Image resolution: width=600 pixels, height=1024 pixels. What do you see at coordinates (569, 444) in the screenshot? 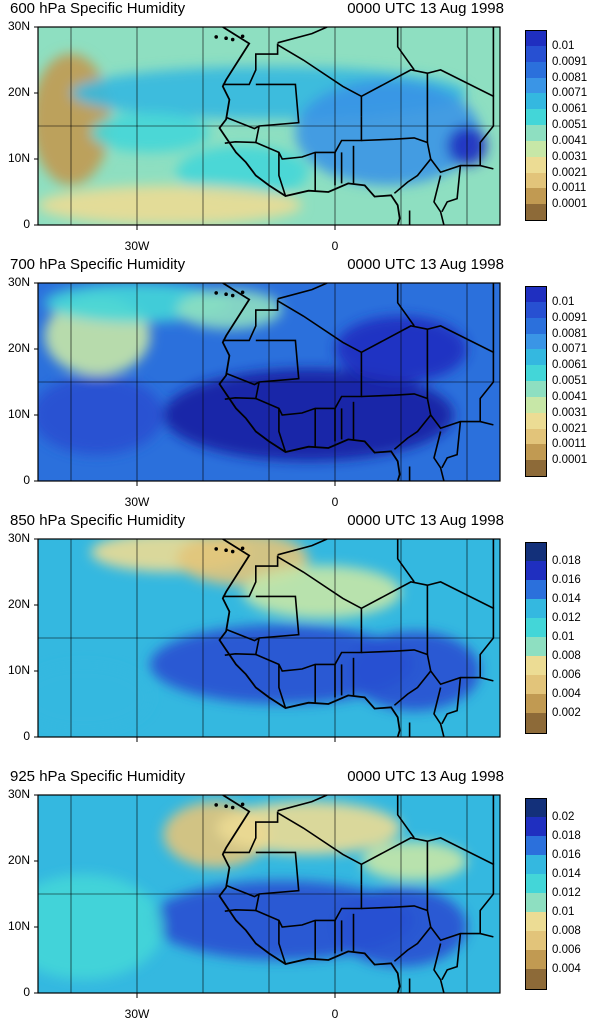
I see `colorbar-label: 0.0011` at bounding box center [569, 444].